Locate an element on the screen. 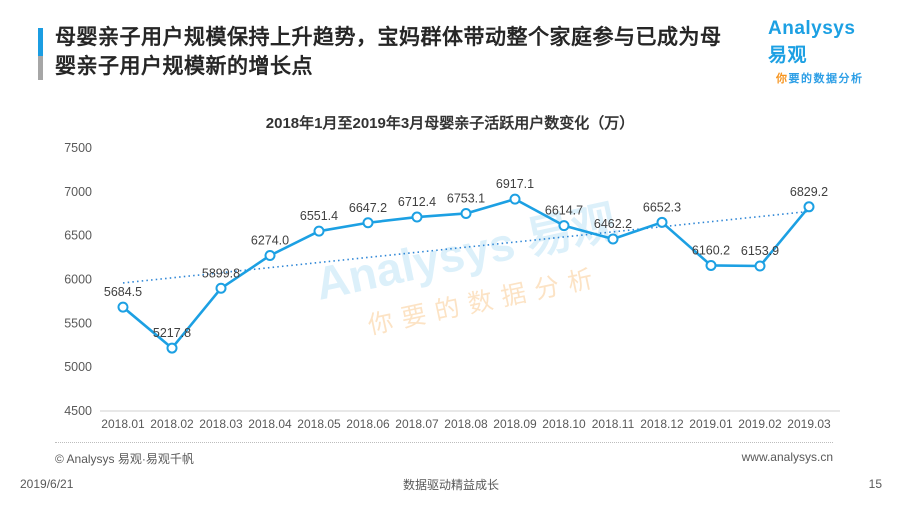  x-tick-label: 2018.03 is located at coordinates (221, 424).